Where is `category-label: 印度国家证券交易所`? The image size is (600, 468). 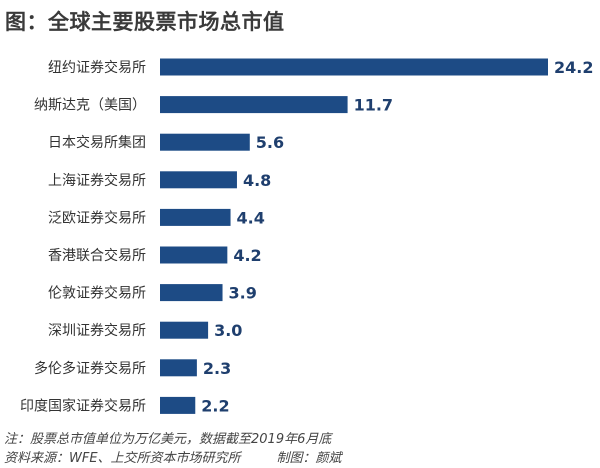
category-label: 印度国家证券交易所 is located at coordinates (83, 405).